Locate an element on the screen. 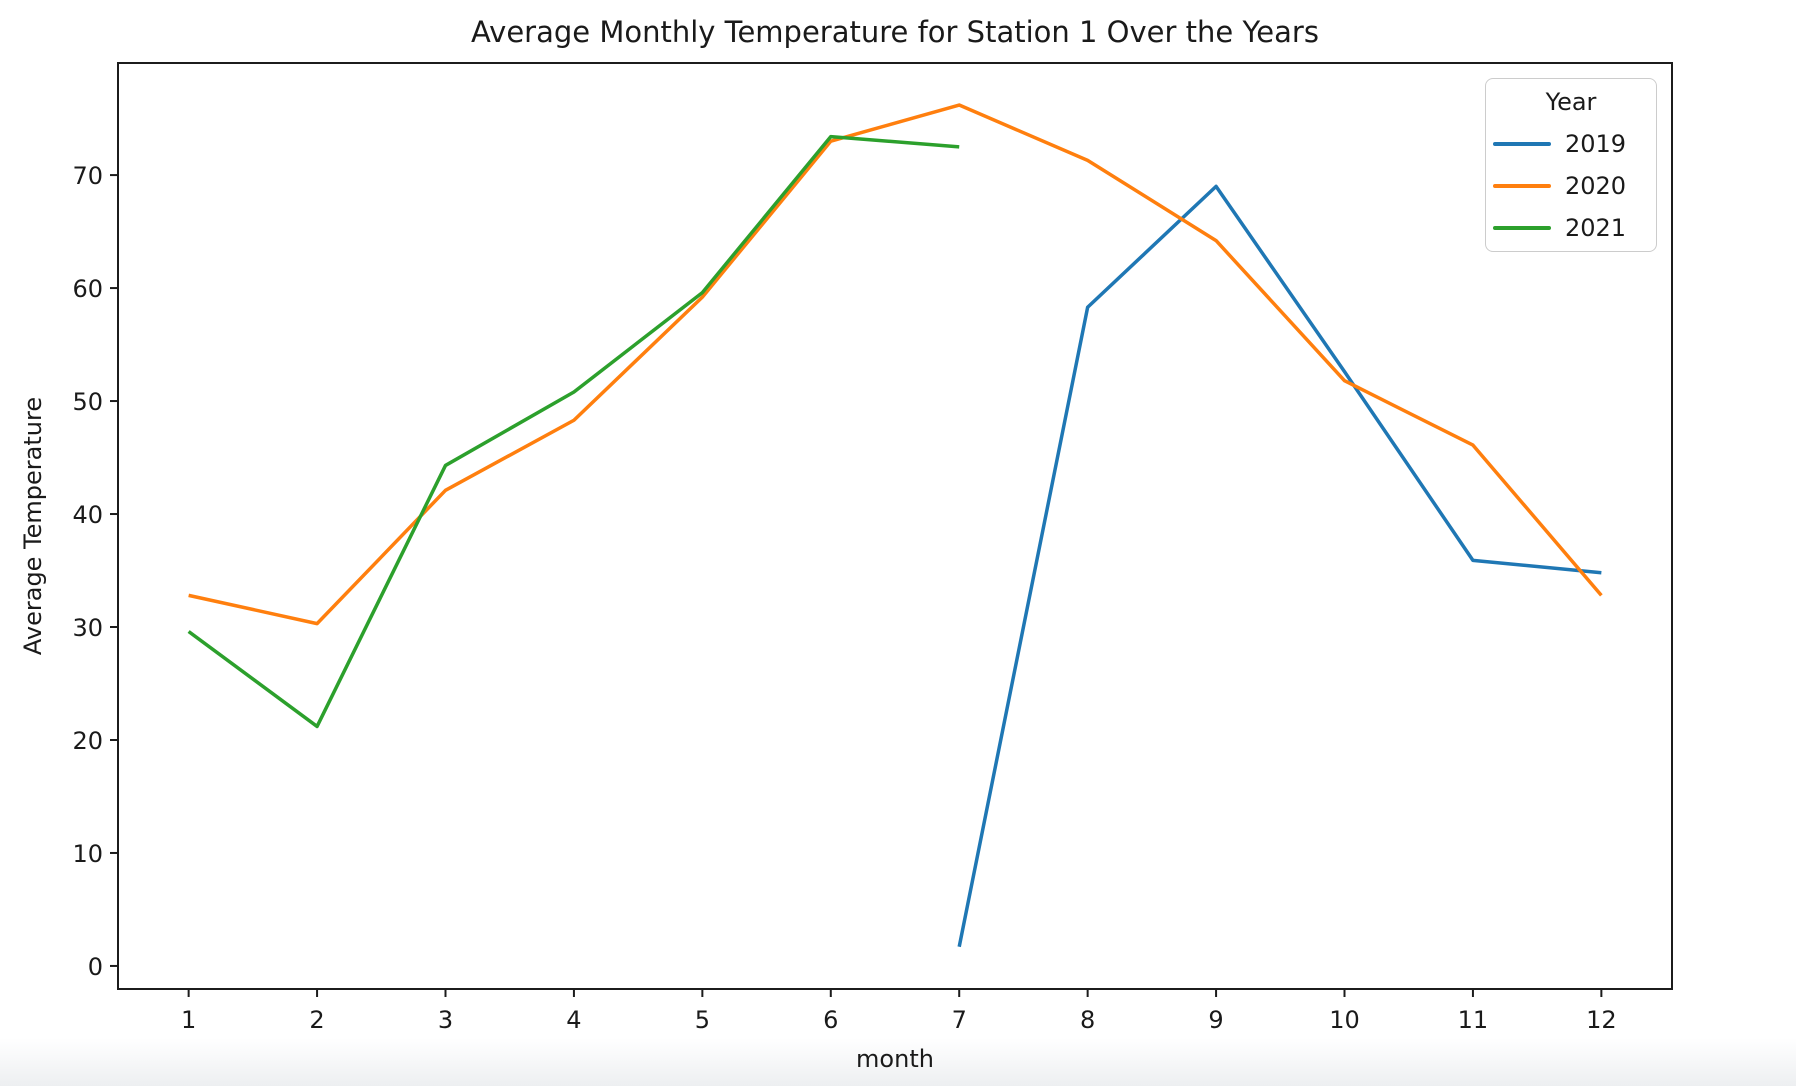 This screenshot has height=1086, width=1796. y-tick-label: 0 is located at coordinates (95, 967).